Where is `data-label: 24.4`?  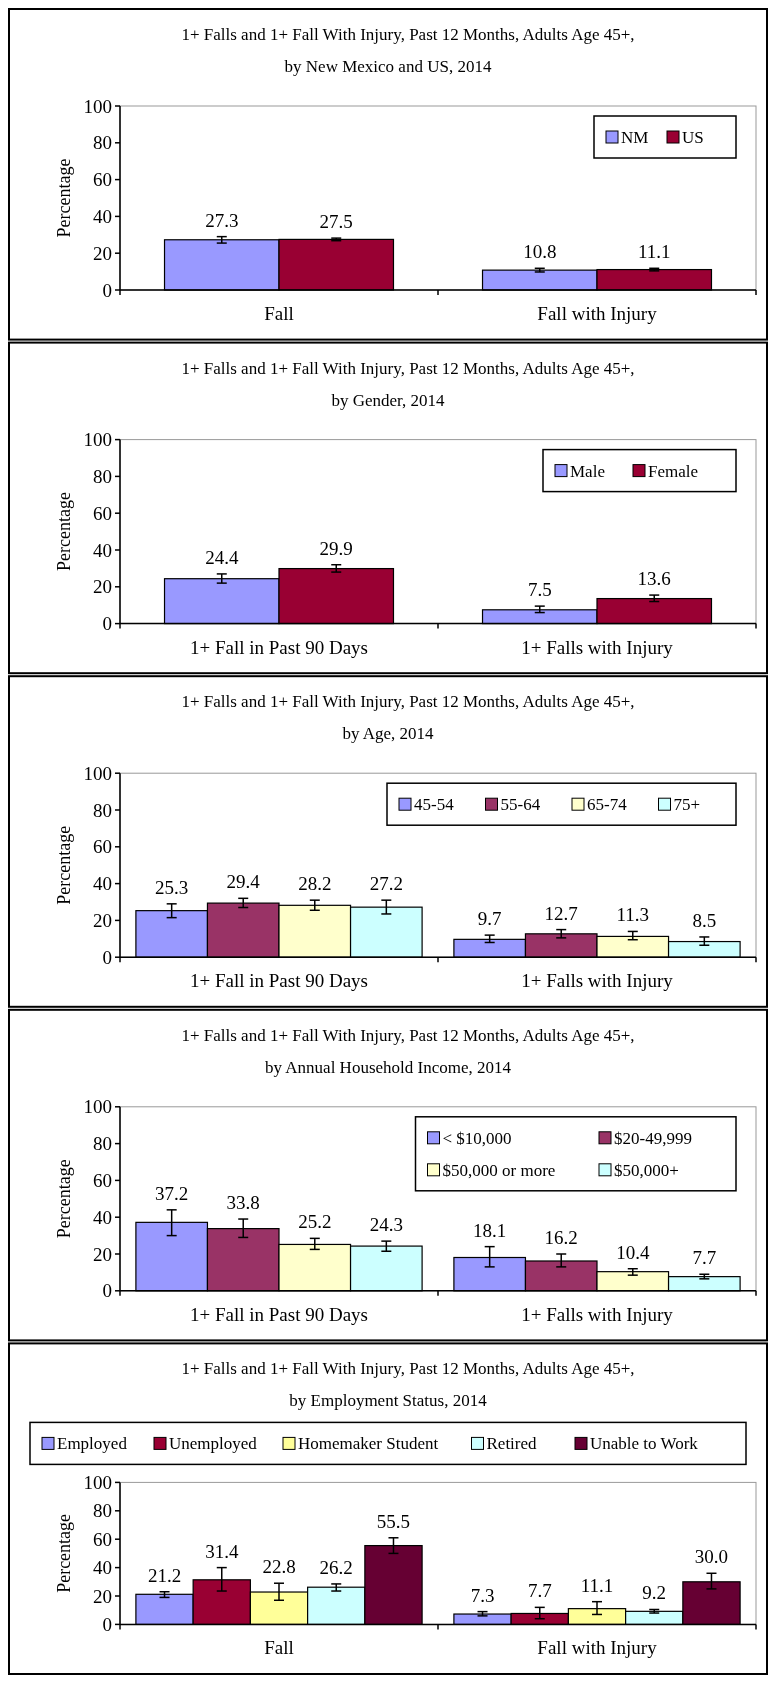 data-label: 24.4 is located at coordinates (222, 557).